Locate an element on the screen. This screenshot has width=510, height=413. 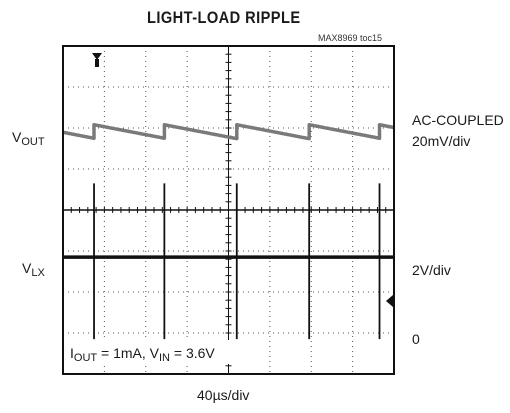
trigger-marker-stem is located at coordinates (97, 63).